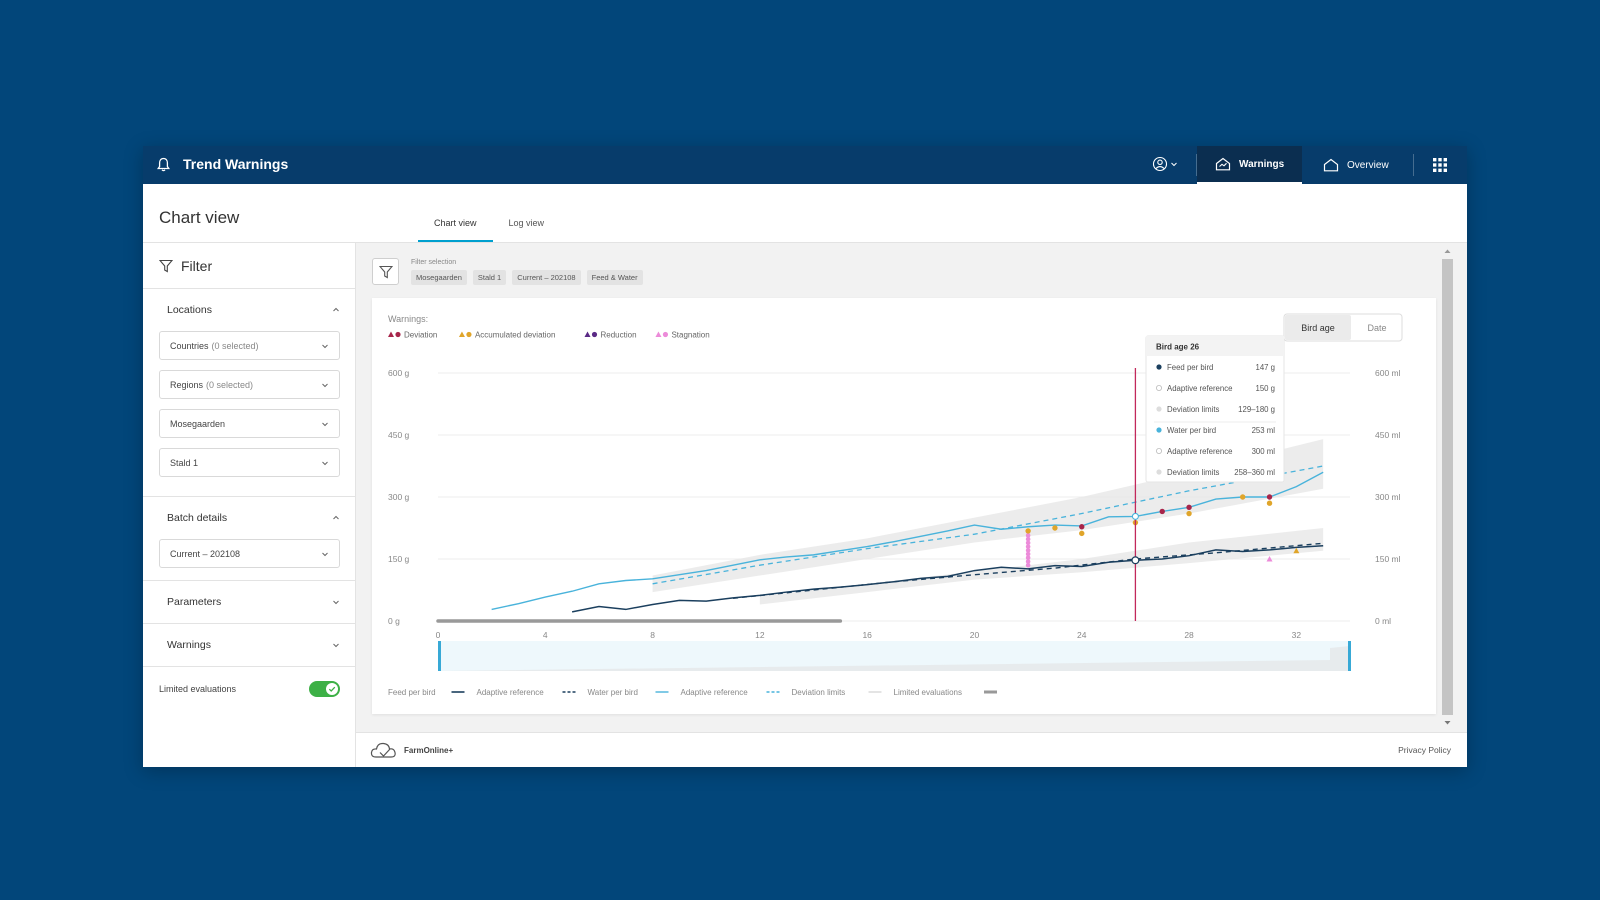  I want to click on warnings-header: Warnings, so click(249, 645).